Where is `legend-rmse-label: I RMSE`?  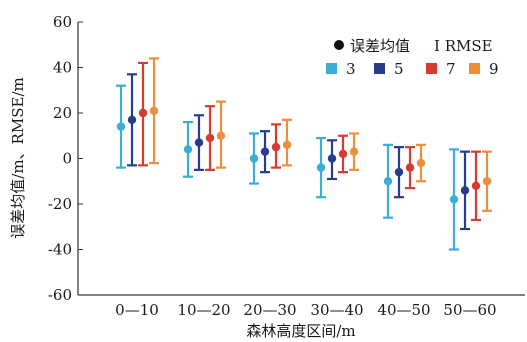
legend-rmse-label: I RMSE is located at coordinates (463, 46).